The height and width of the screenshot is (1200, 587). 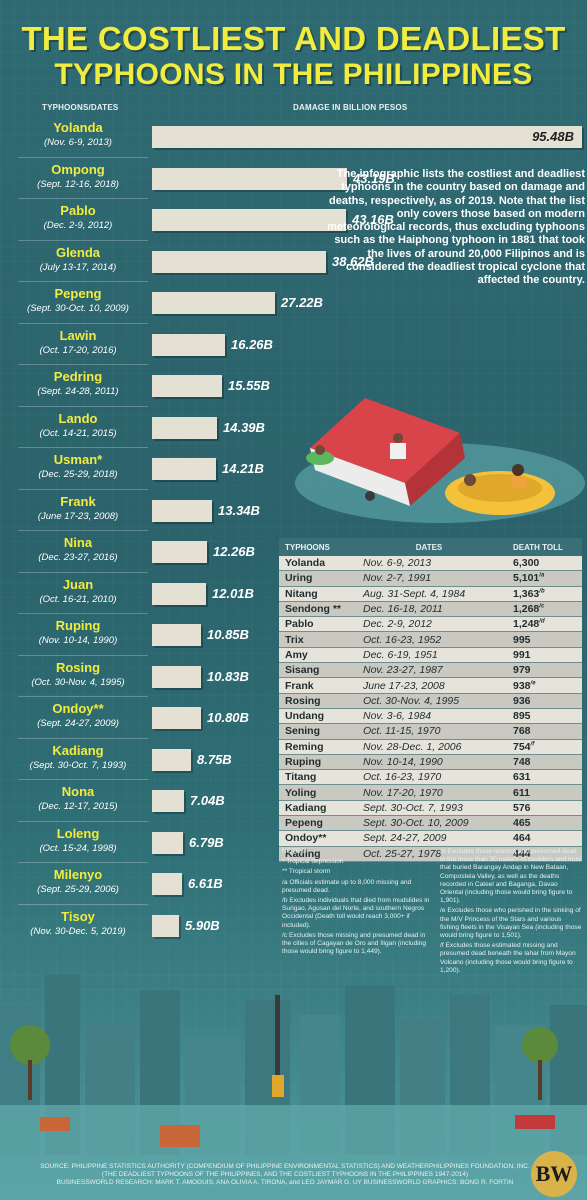 I want to click on death-toll-value: 631, so click(x=522, y=777).